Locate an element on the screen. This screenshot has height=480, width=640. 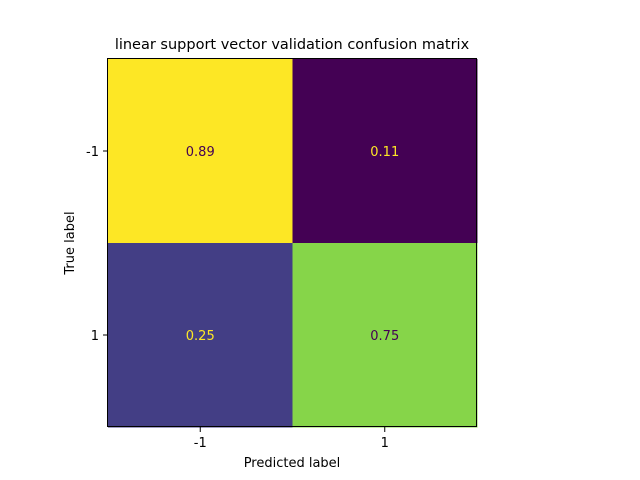
heatmap-cell-r0-c1 is located at coordinates (385, 151).